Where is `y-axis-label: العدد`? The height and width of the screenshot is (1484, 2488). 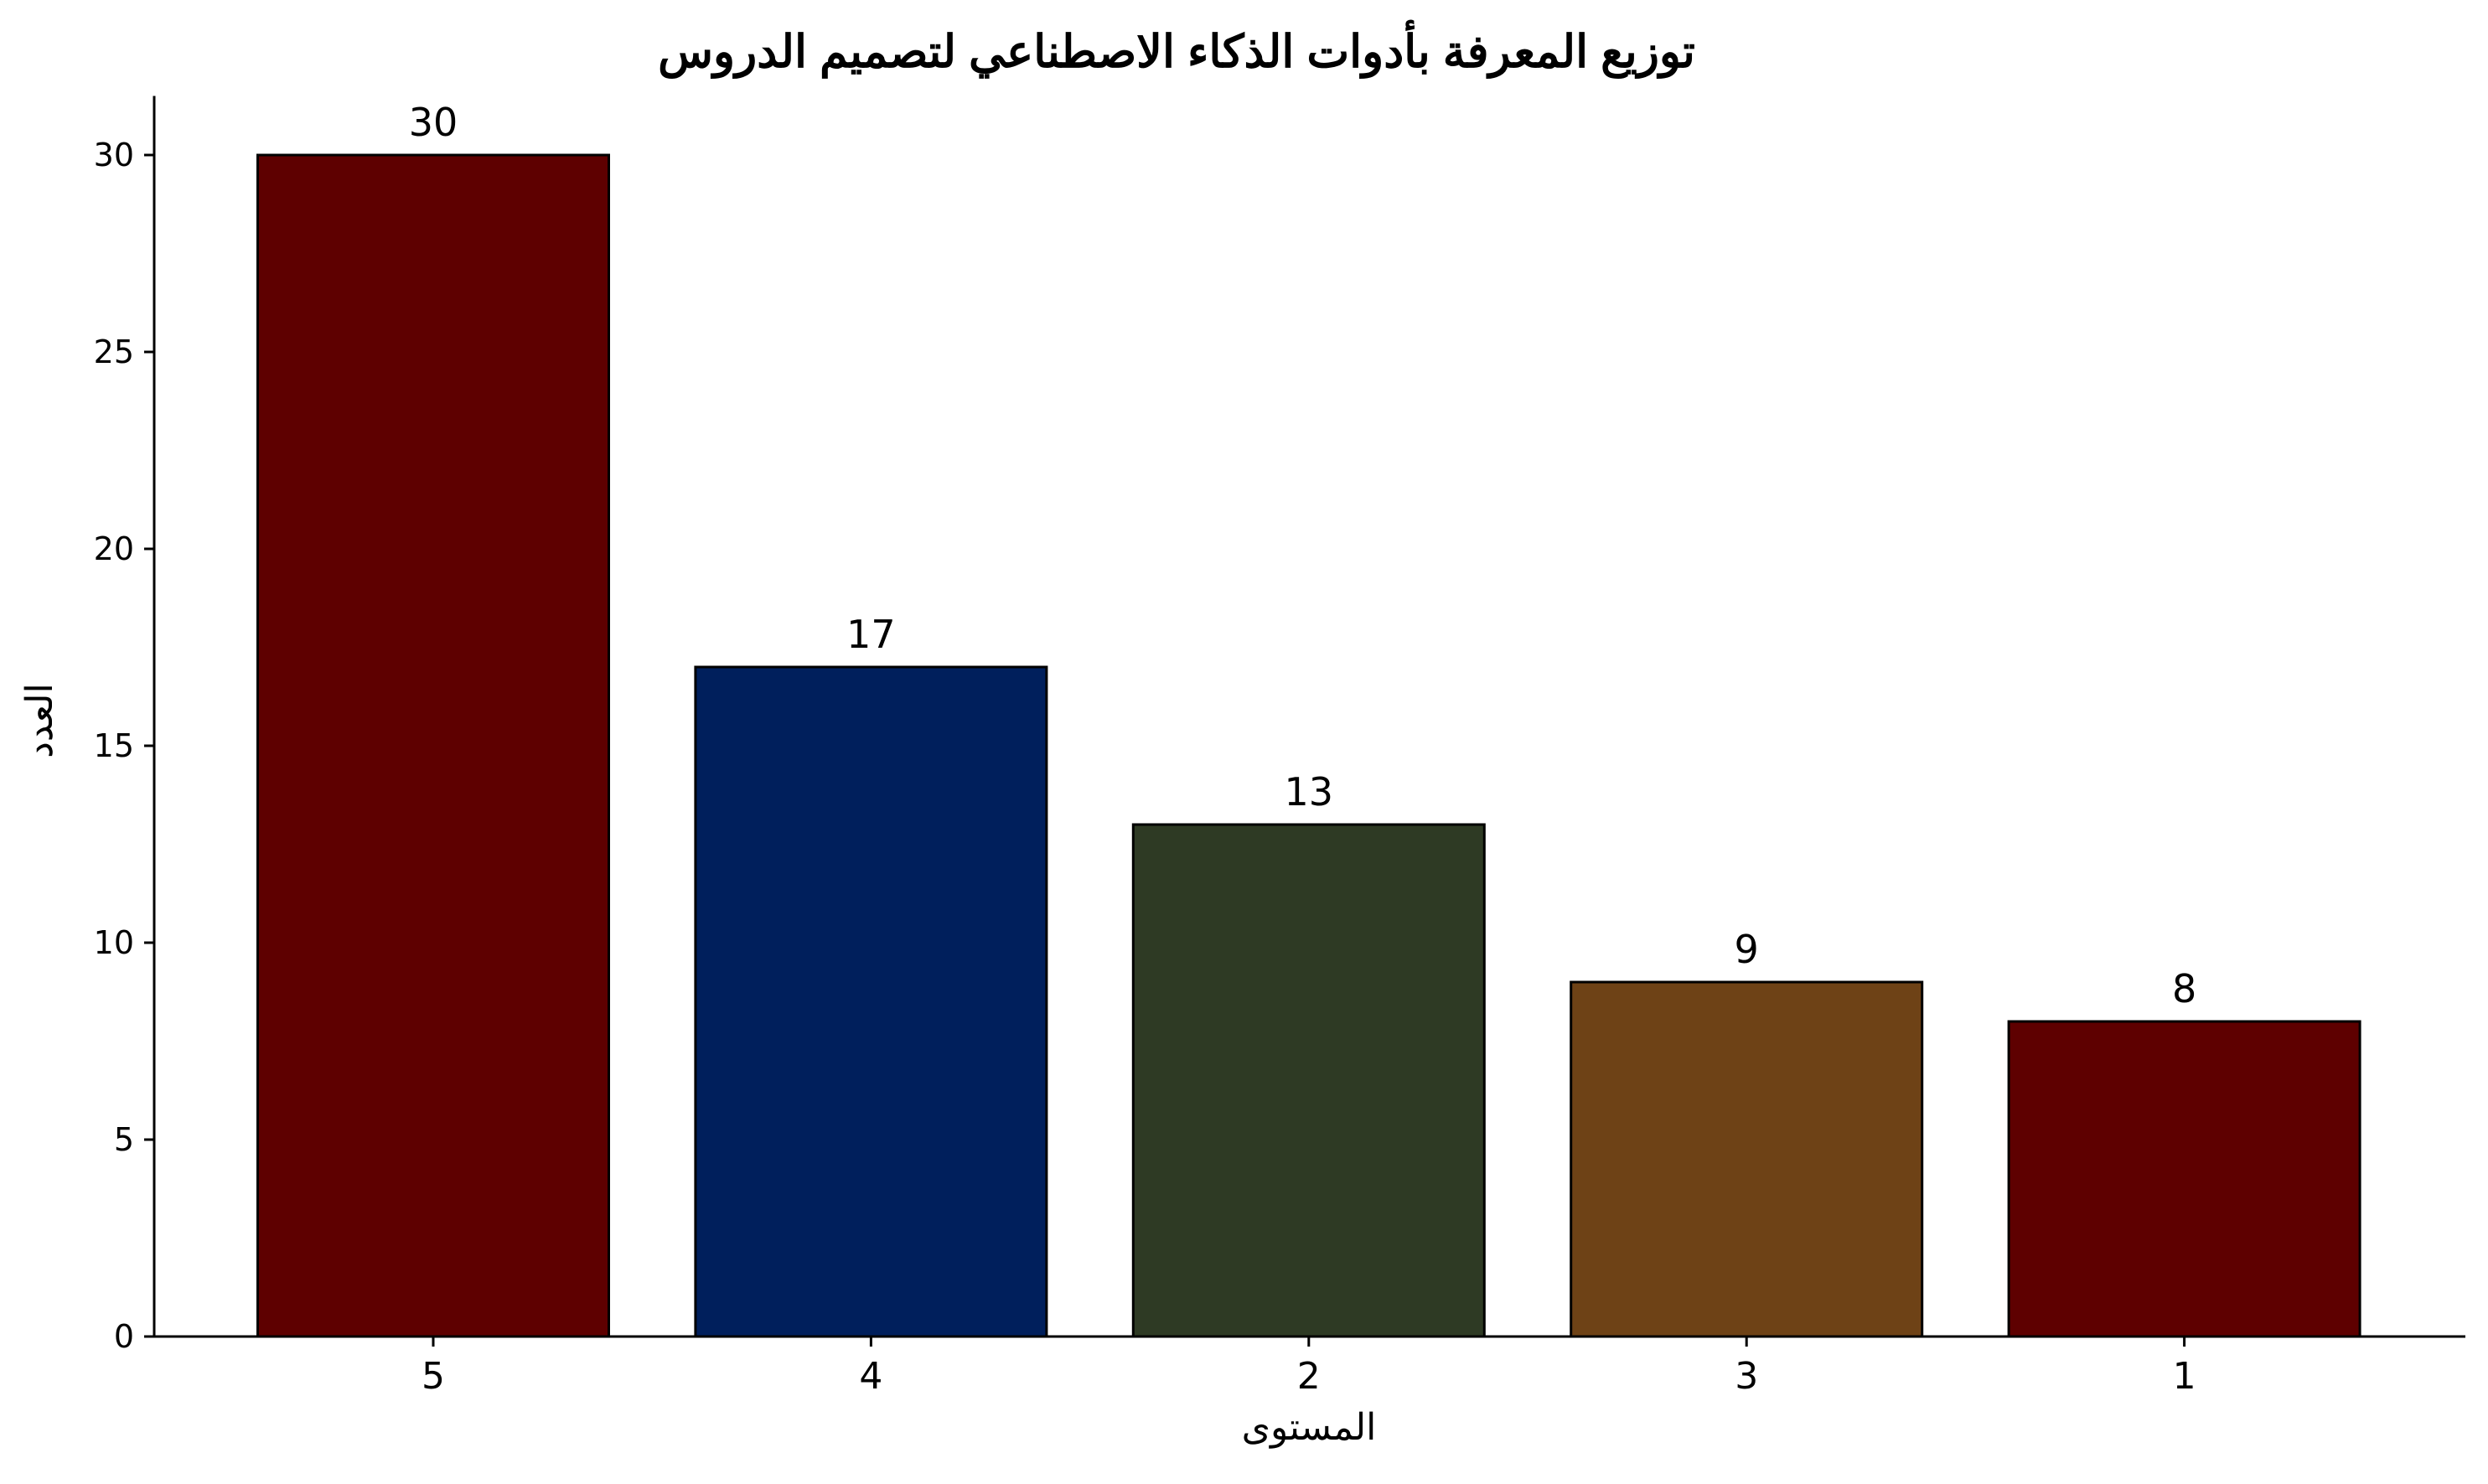 y-axis-label: العدد is located at coordinates (39, 720).